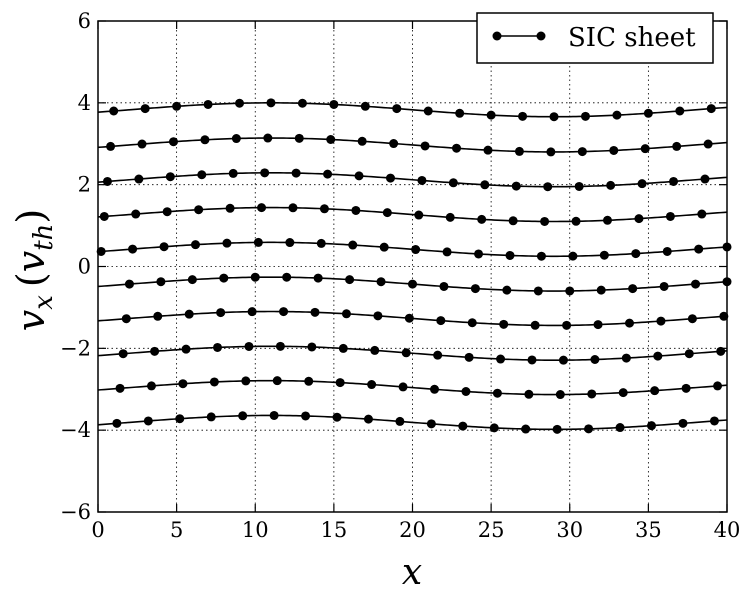 Image resolution: width=750 pixels, height=599 pixels. Describe the element at coordinates (541, 36) in the screenshot. I see `legend-marker-right` at that location.